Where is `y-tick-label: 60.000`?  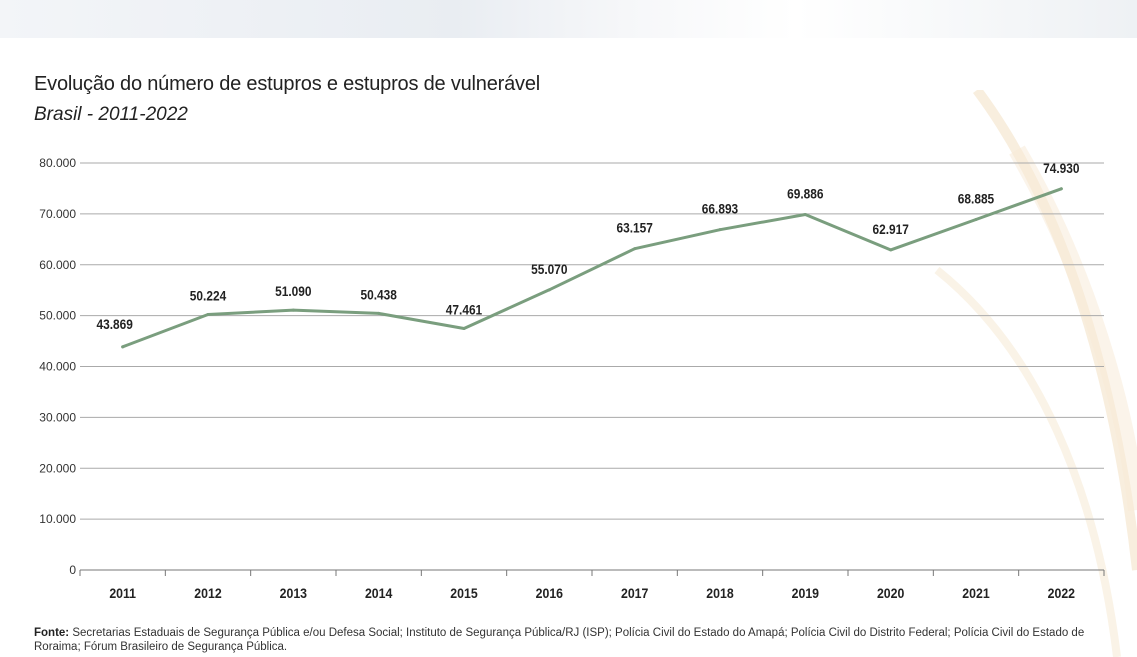
y-tick-label: 60.000 is located at coordinates (57, 265).